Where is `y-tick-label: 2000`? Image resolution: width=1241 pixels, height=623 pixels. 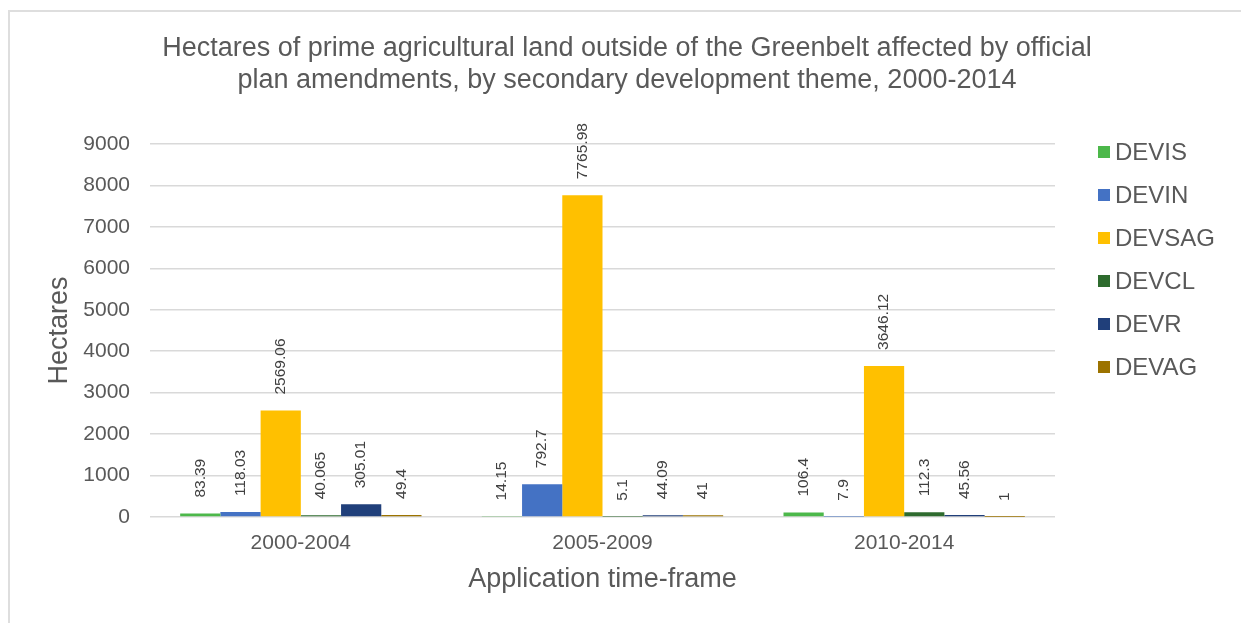
y-tick-label: 2000 is located at coordinates (106, 432).